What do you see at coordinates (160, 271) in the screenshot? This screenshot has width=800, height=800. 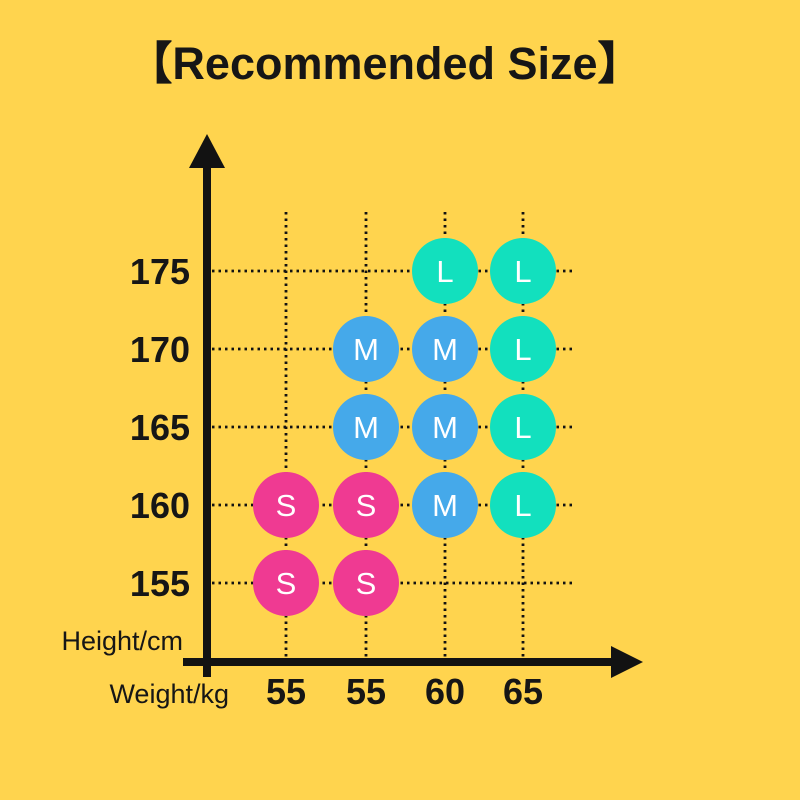 I see `y-tick-label: 175` at bounding box center [160, 271].